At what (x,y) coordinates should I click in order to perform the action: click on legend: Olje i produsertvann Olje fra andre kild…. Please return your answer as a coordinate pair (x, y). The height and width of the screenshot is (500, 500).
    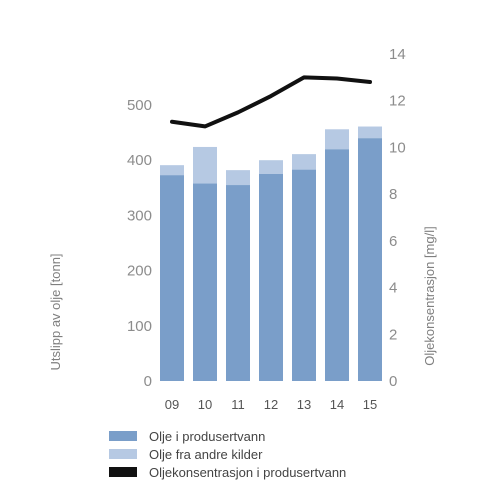
    Looking at the image, I should click on (227, 454).